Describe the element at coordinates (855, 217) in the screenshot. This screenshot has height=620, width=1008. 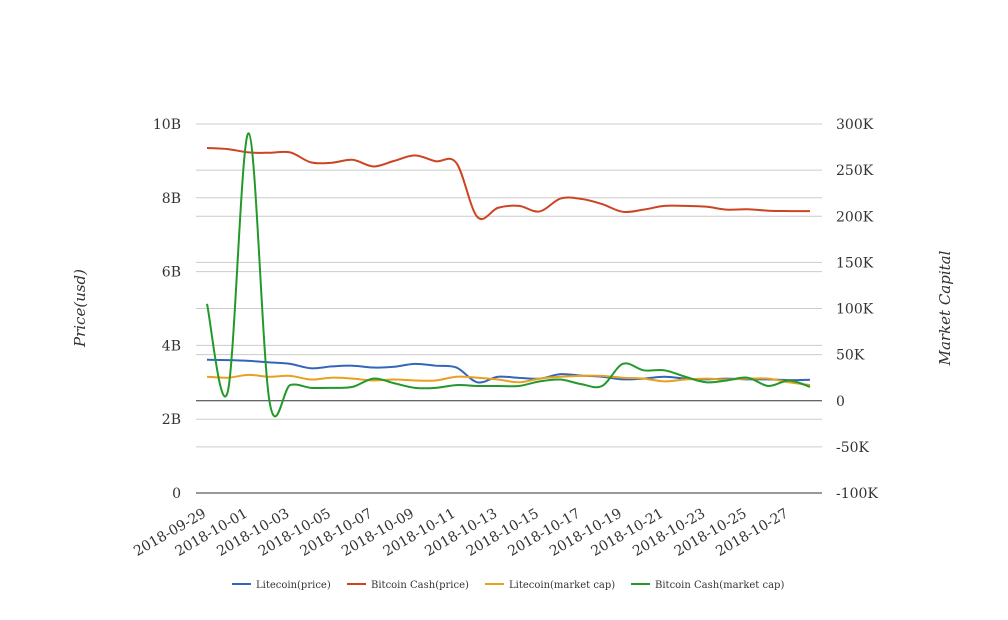
I see `right-tick-label: 200K` at that location.